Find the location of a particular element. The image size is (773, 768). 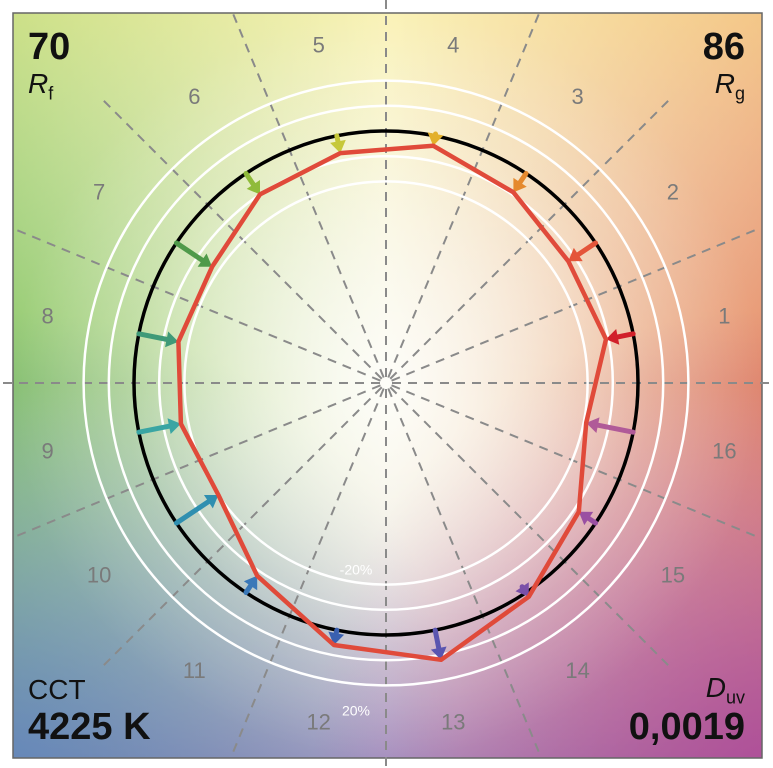

duv-symbol: Duv is located at coordinates (725, 690).